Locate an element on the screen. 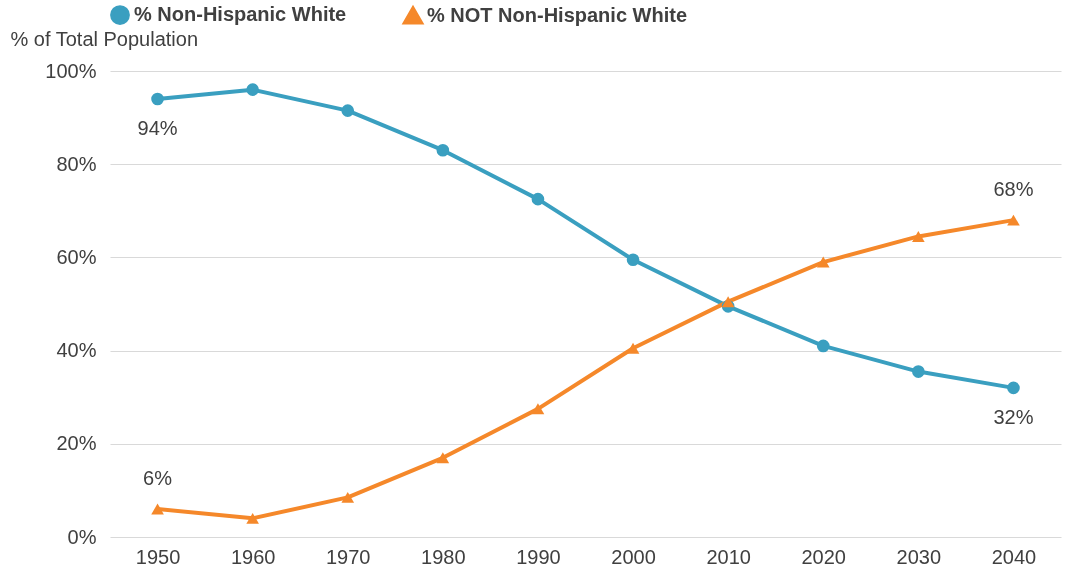 This screenshot has width=1081, height=575. y-axis-title: % of Total Population is located at coordinates (104, 38).